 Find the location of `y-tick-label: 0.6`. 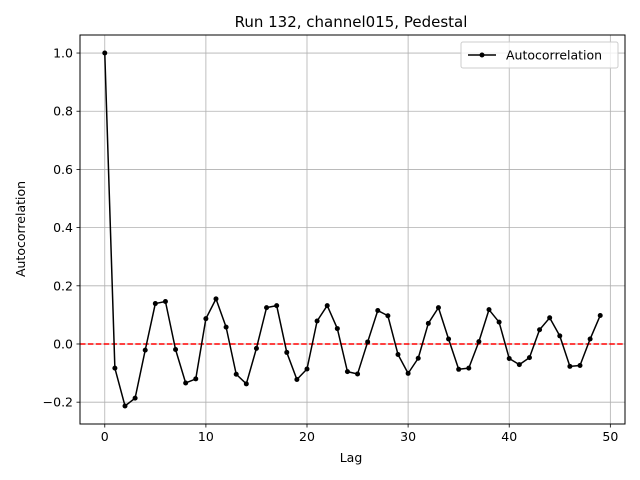

y-tick-label: 0.6 is located at coordinates (63, 169).